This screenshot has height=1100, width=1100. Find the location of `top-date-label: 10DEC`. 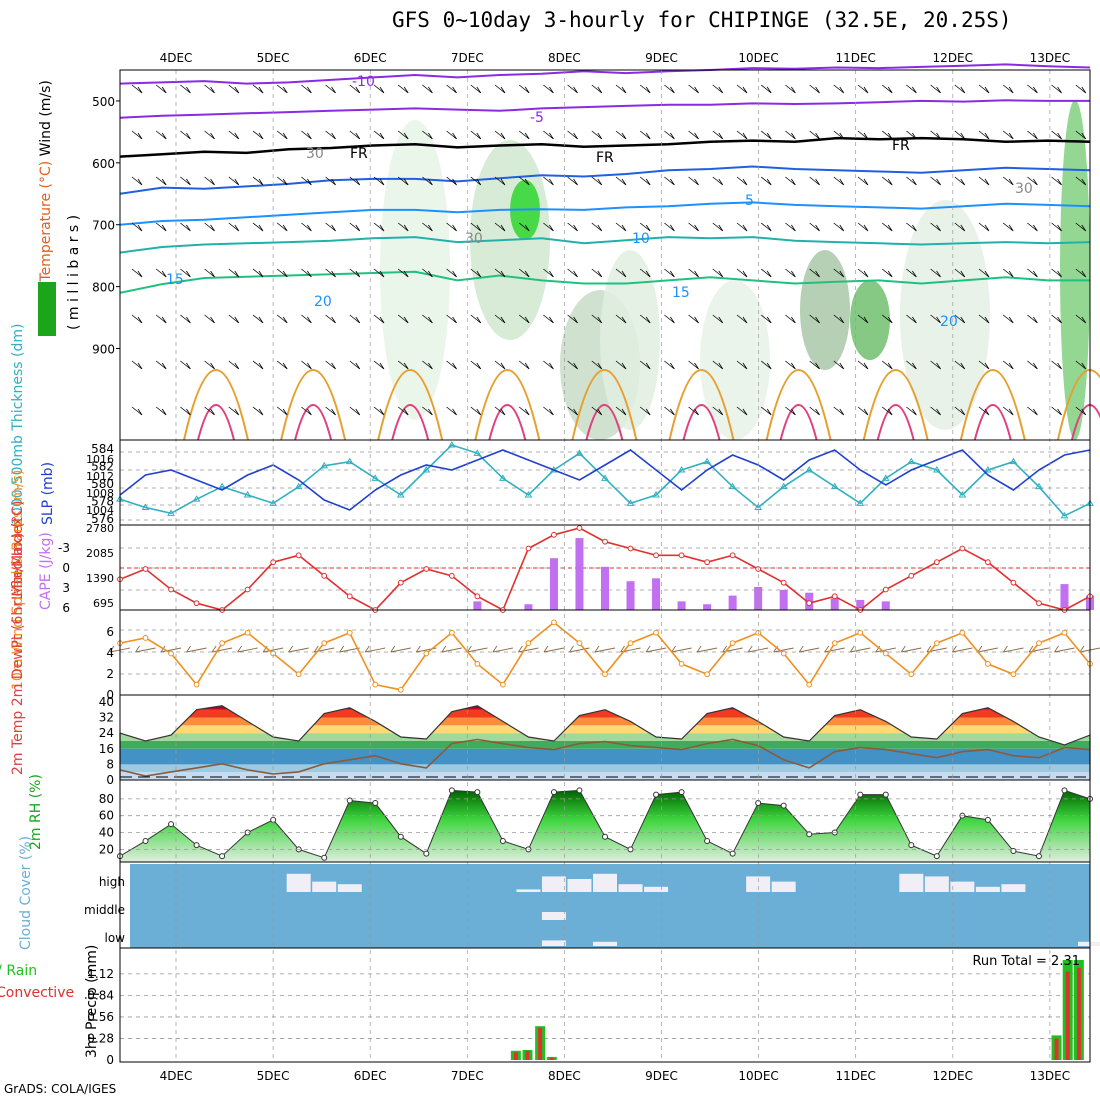

top-date-label: 10DEC is located at coordinates (758, 58).